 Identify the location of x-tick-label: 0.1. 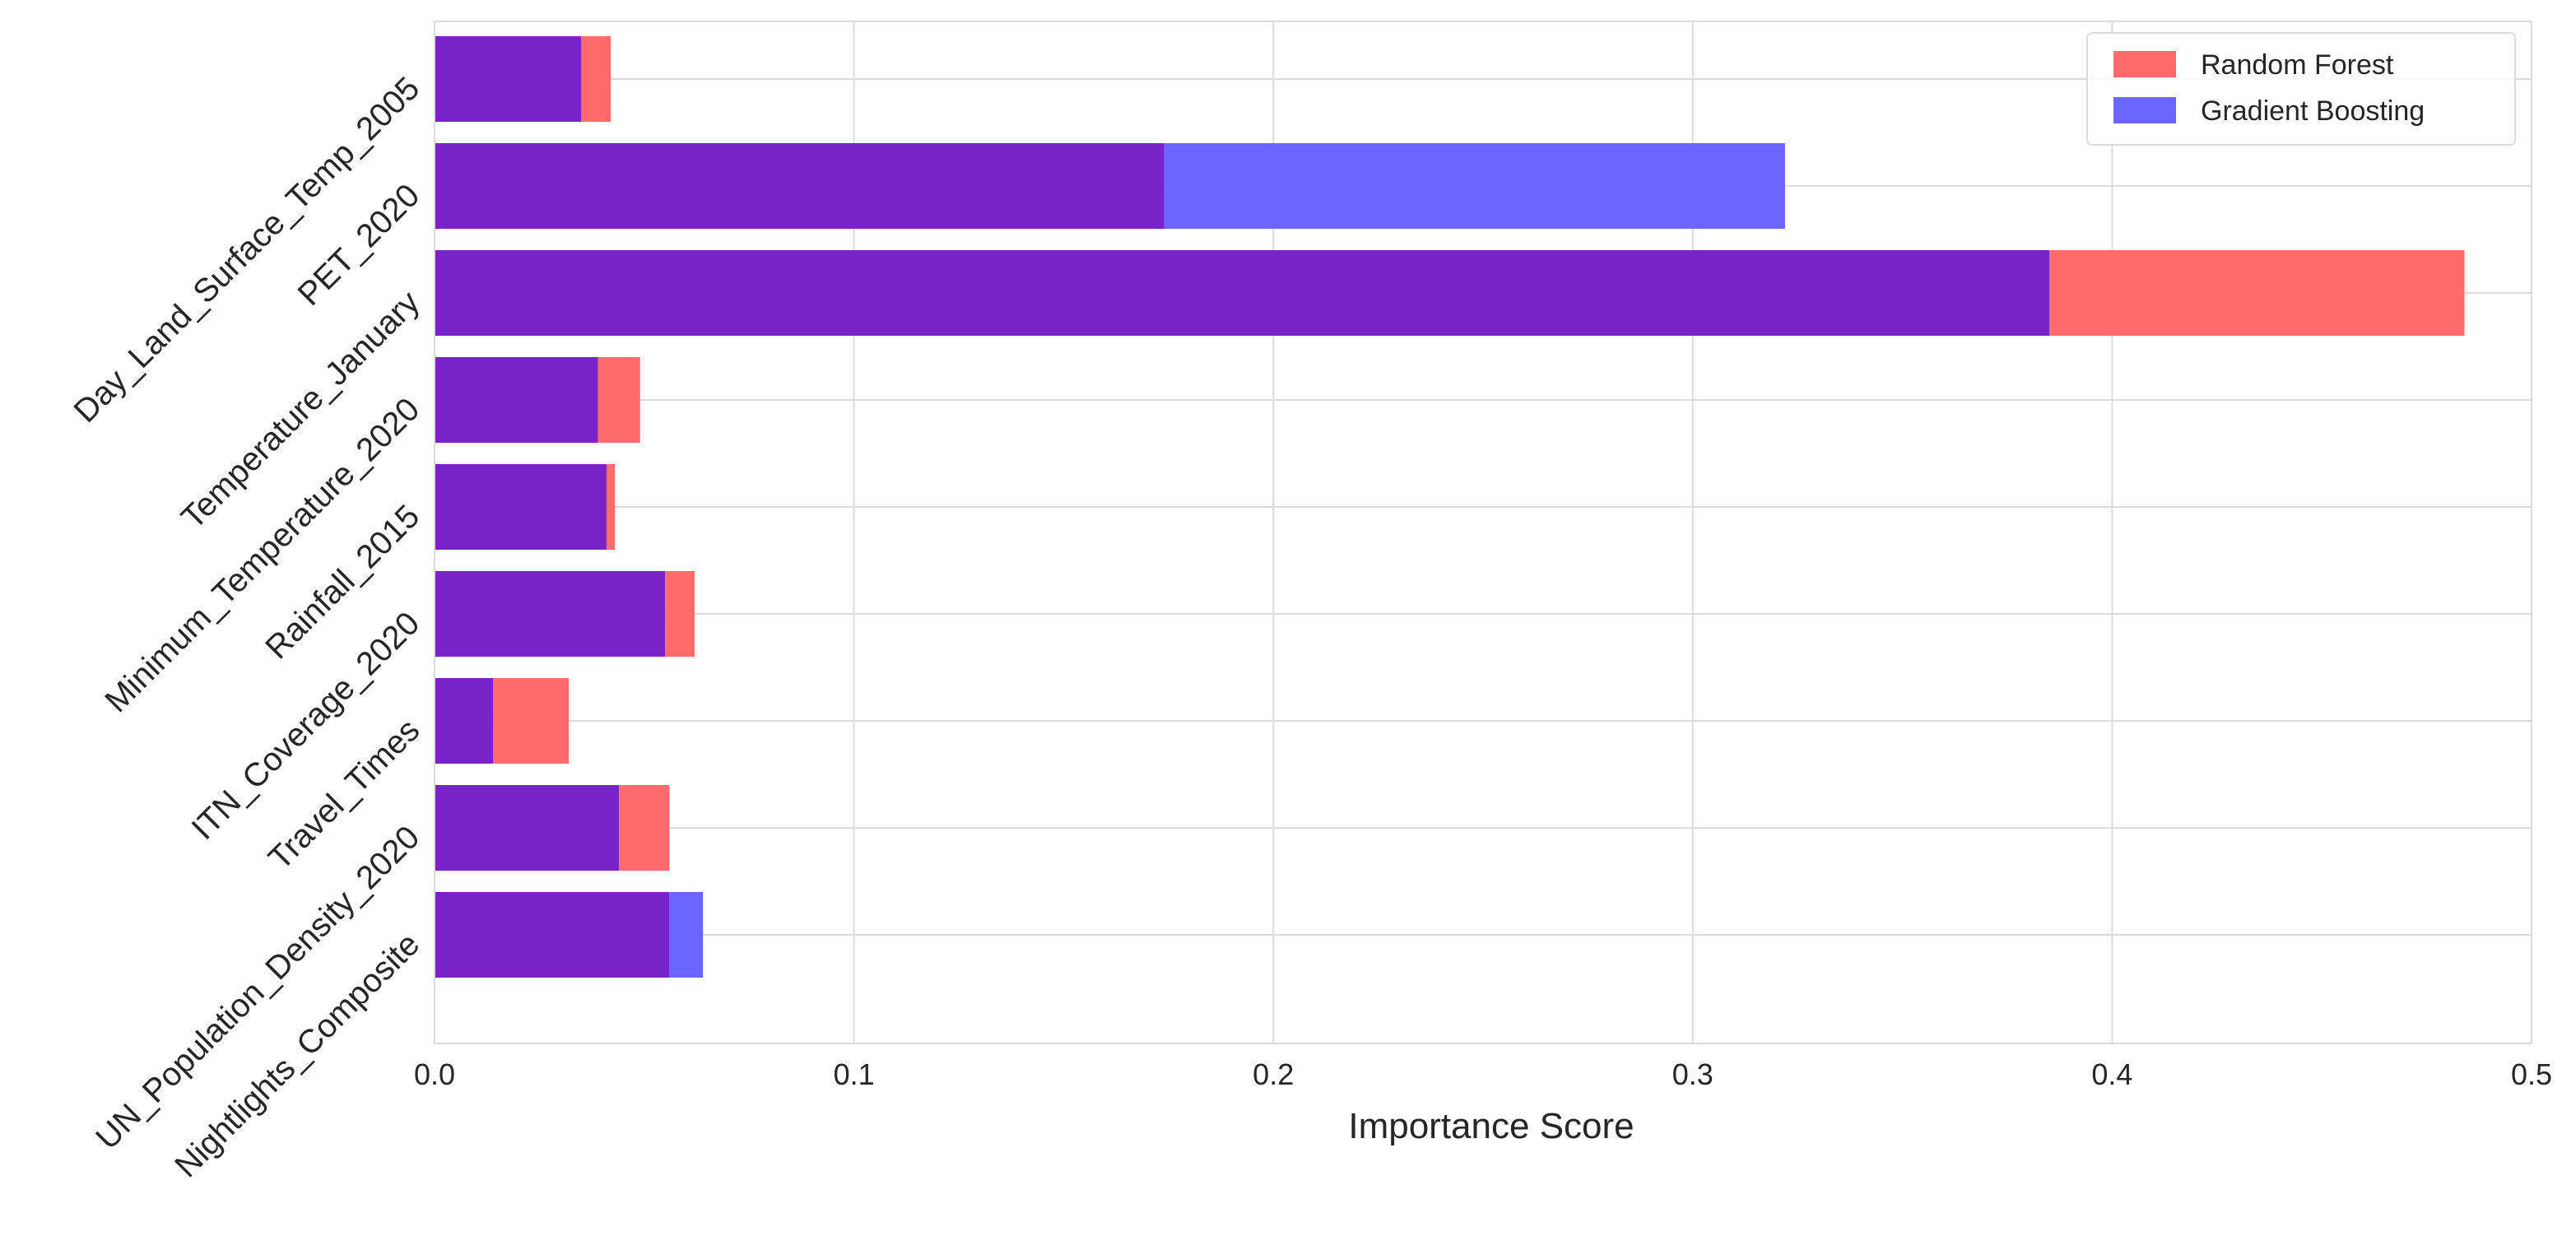
(854, 1074).